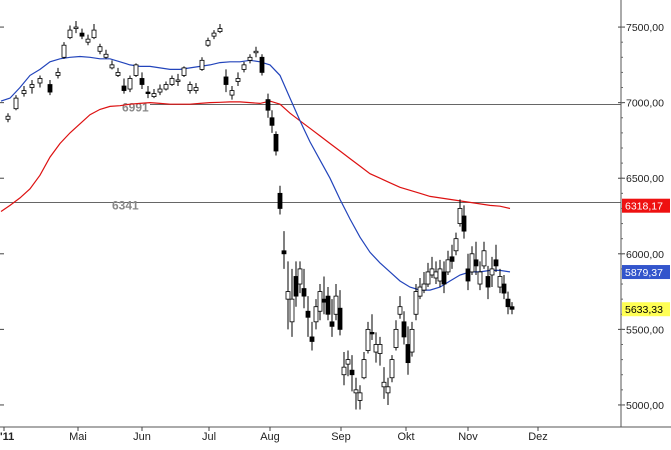 The width and height of the screenshot is (671, 450). I want to click on x-tick-label: Sep, so click(341, 437).